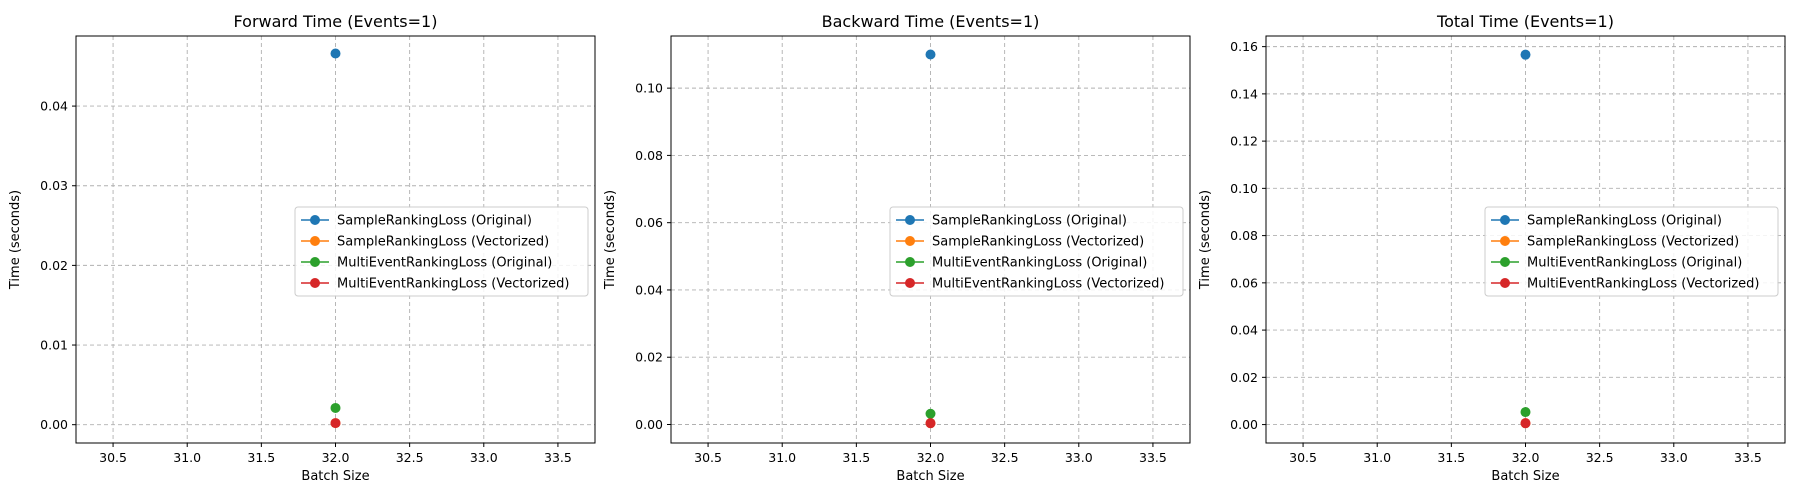  Describe the element at coordinates (931, 21) in the screenshot. I see `chart-title: Backward Time (Events=1)` at that location.